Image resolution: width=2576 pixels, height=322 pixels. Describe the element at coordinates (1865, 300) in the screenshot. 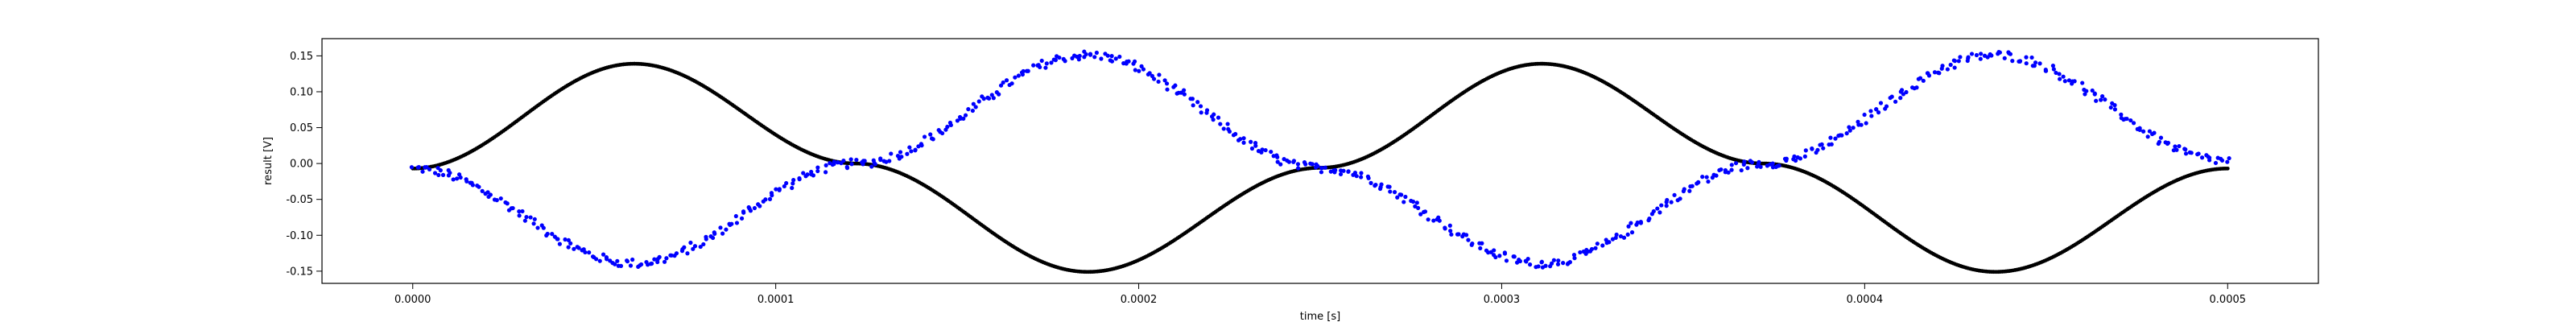

I see `x-tick-label: 0.0004` at that location.